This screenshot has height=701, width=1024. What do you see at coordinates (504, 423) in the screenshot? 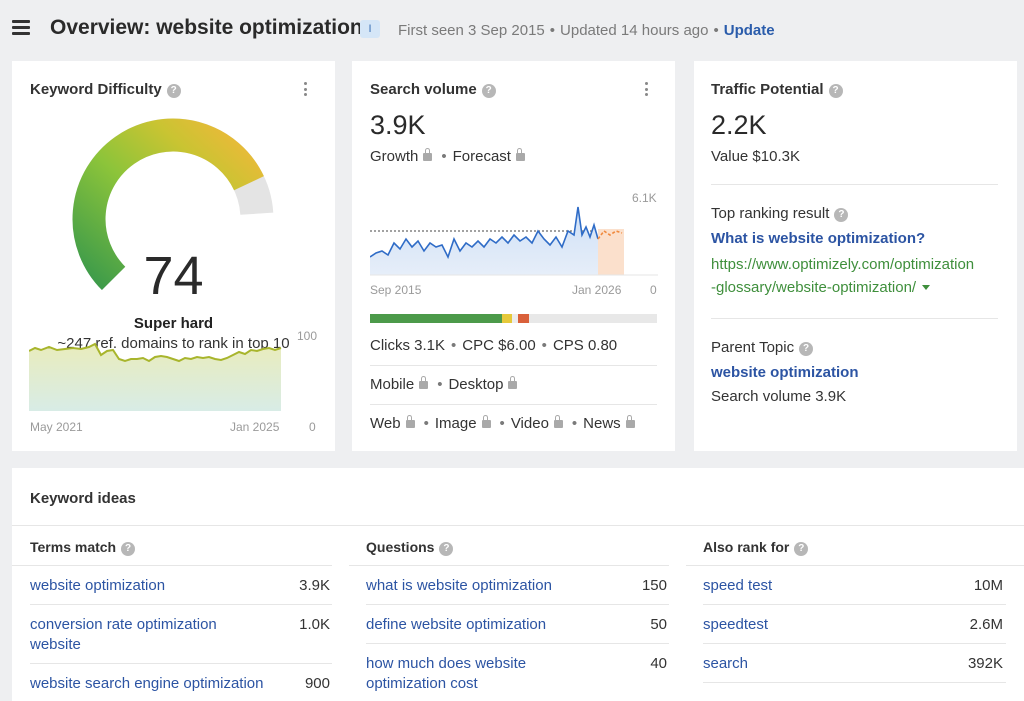
I see `sv-serp-type-row: Web • Image • Video • News` at bounding box center [504, 423].